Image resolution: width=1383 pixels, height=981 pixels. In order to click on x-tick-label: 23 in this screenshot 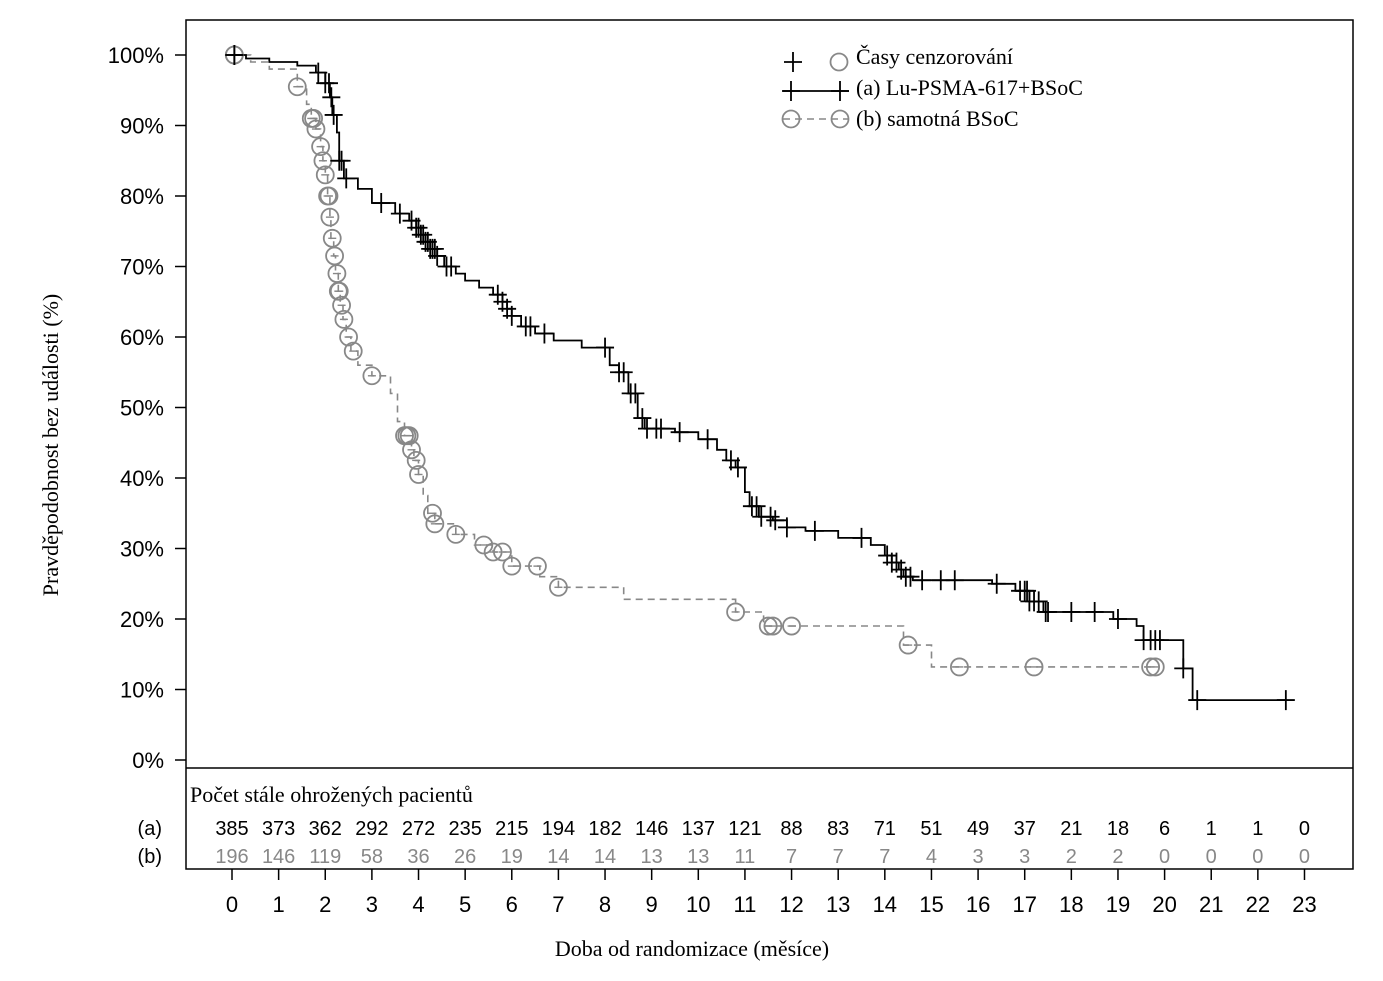, I will do `click(1304, 904)`.